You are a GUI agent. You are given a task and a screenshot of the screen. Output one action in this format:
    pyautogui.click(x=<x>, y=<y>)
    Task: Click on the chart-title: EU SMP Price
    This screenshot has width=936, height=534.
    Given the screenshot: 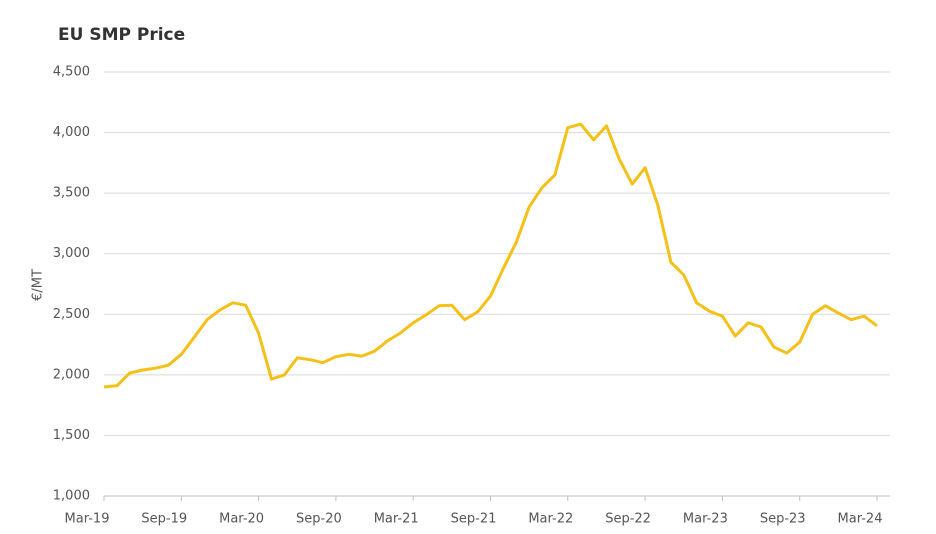 What is the action you would take?
    pyautogui.click(x=121, y=35)
    